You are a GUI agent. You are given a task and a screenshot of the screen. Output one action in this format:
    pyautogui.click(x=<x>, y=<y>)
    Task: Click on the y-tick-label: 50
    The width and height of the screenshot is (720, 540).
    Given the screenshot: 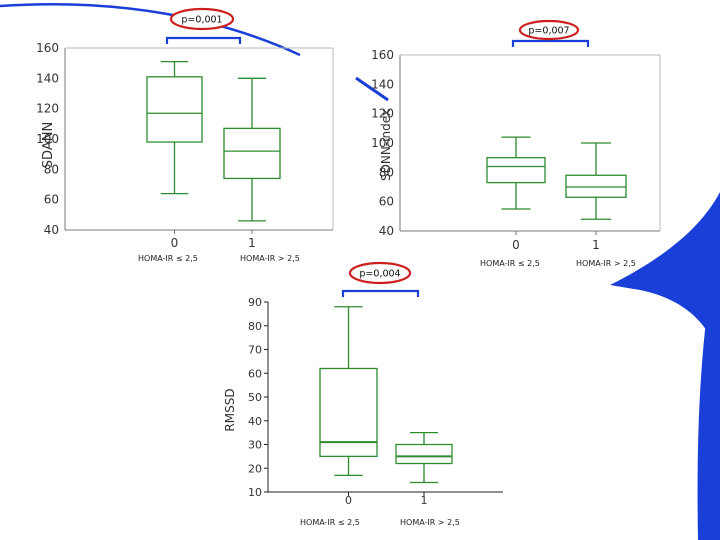 What is the action you would take?
    pyautogui.click(x=255, y=397)
    